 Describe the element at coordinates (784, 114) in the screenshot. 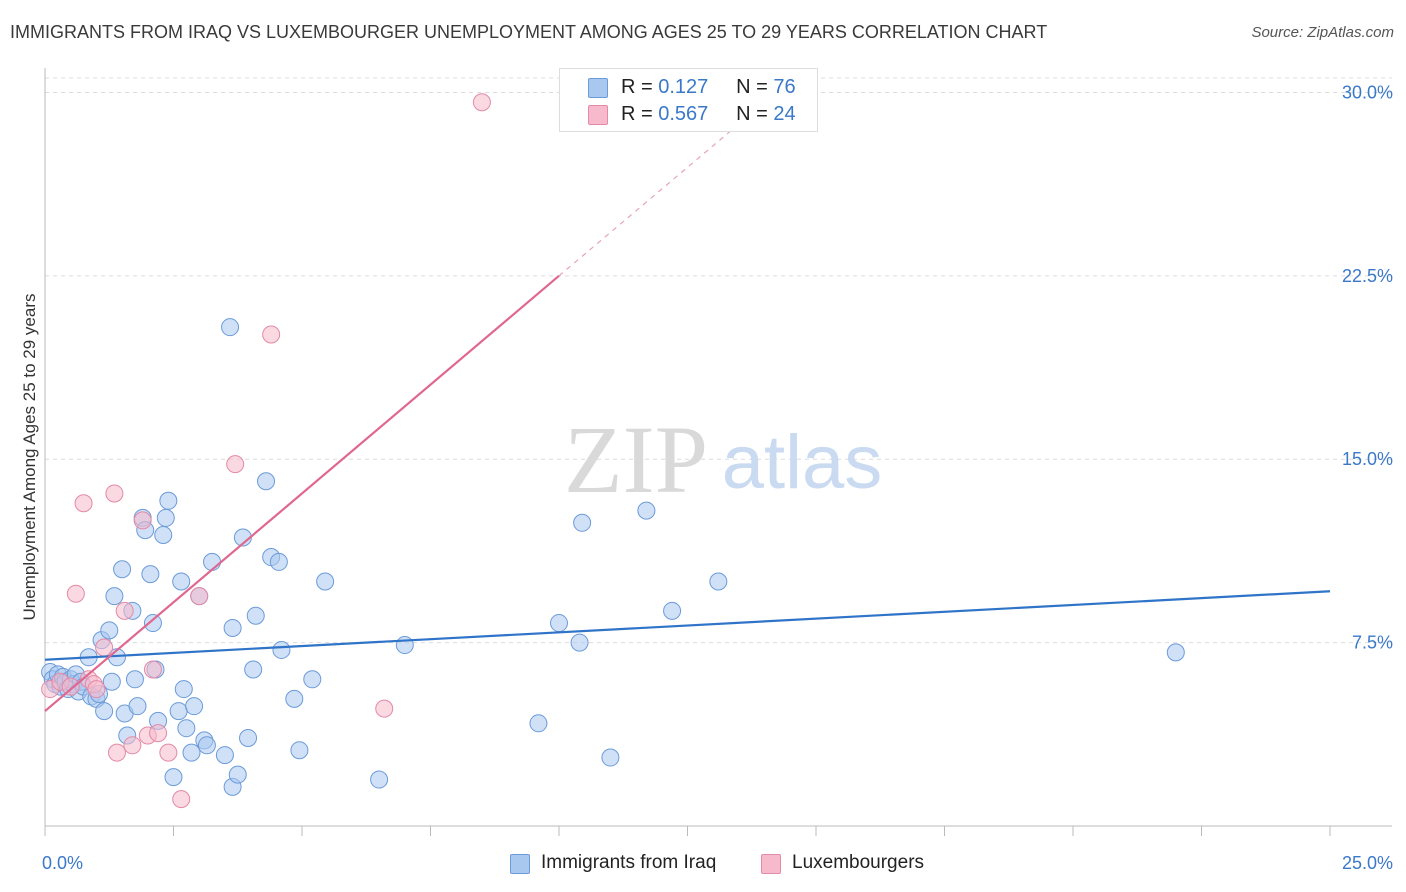

I see `legend-n-value: 24` at that location.